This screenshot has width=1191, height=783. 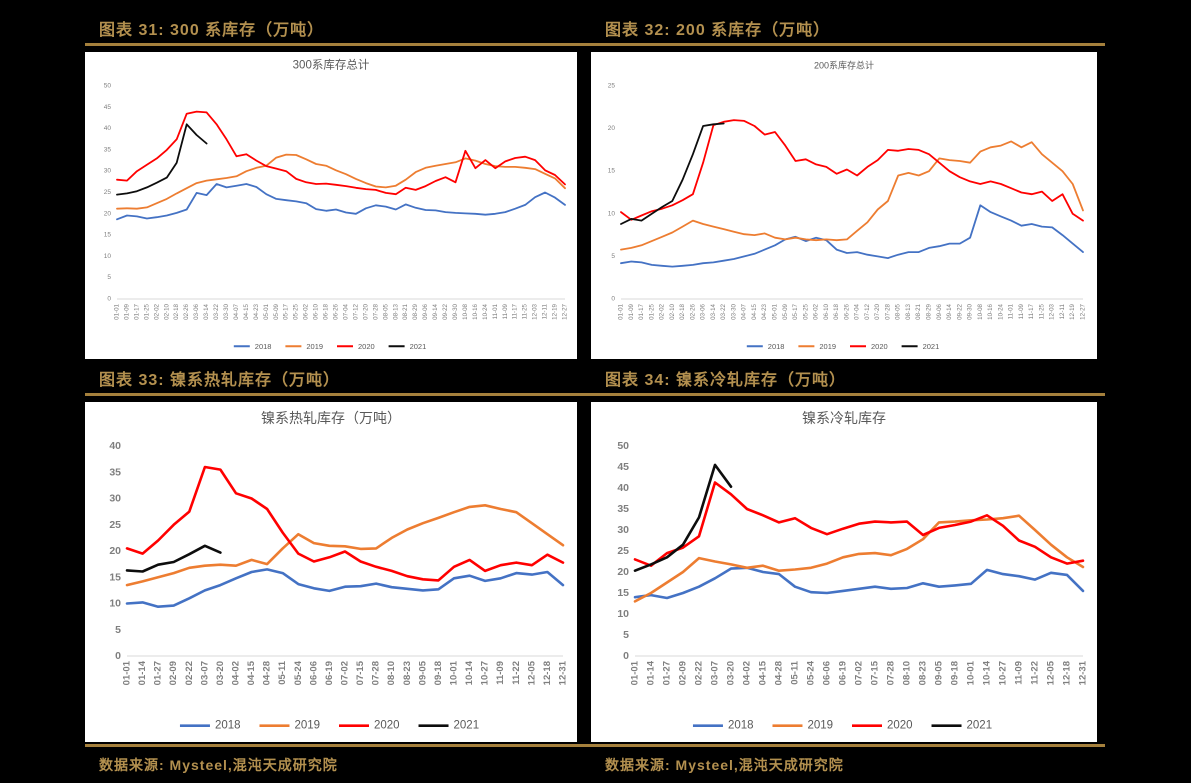 I want to click on source-note-right: 数据来源: Mysteel,混沌天成研究院, so click(x=724, y=765).